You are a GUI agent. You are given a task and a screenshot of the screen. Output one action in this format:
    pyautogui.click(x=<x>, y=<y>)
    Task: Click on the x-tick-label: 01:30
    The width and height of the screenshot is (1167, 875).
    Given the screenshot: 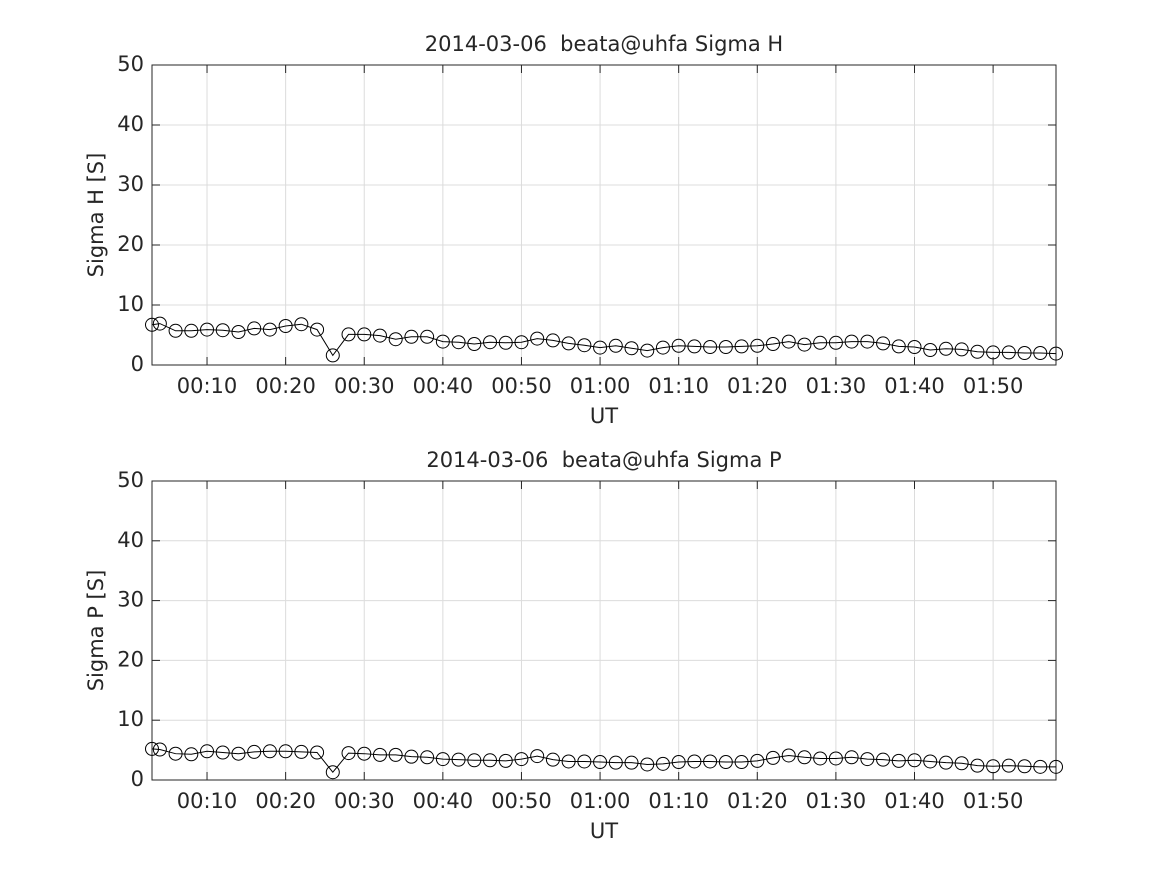 What is the action you would take?
    pyautogui.click(x=836, y=386)
    